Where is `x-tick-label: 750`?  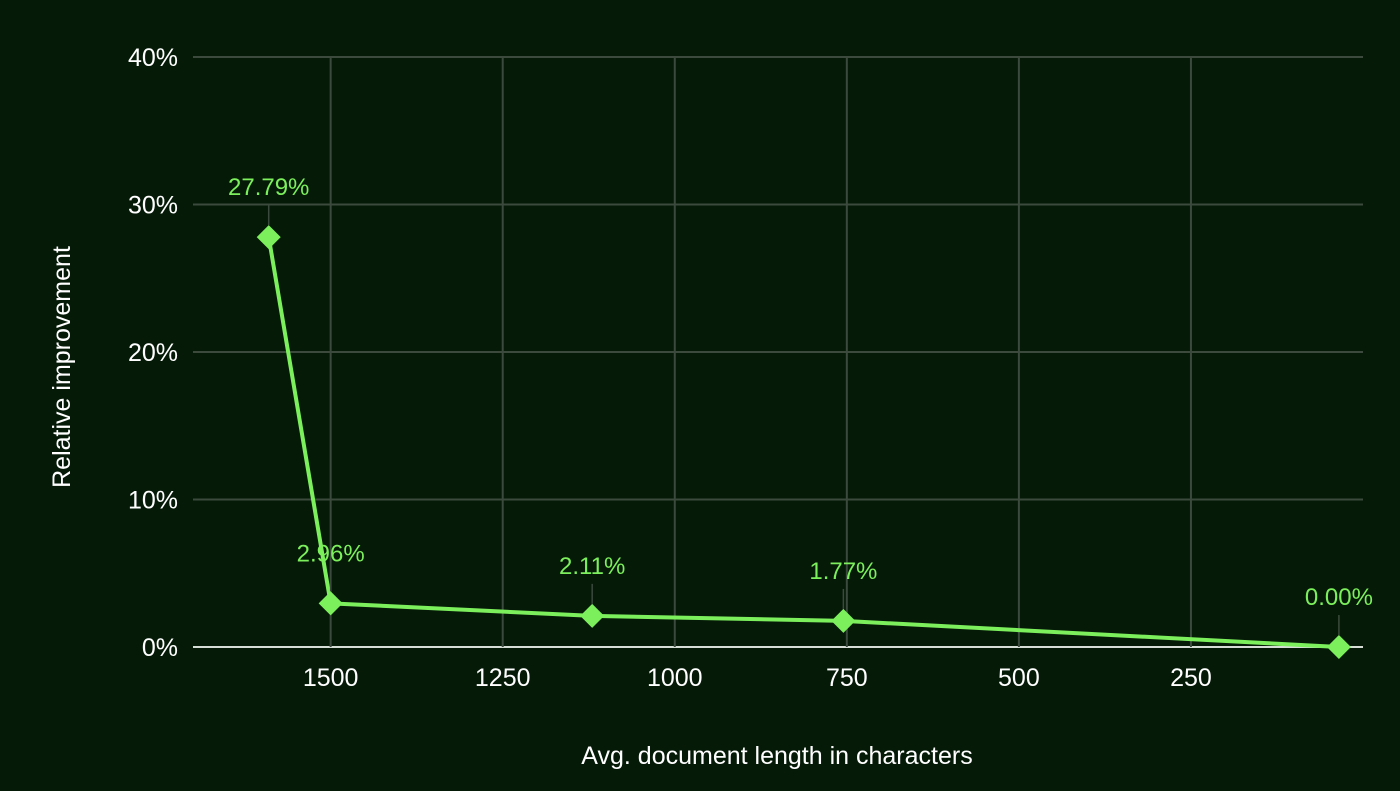
x-tick-label: 750 is located at coordinates (847, 678).